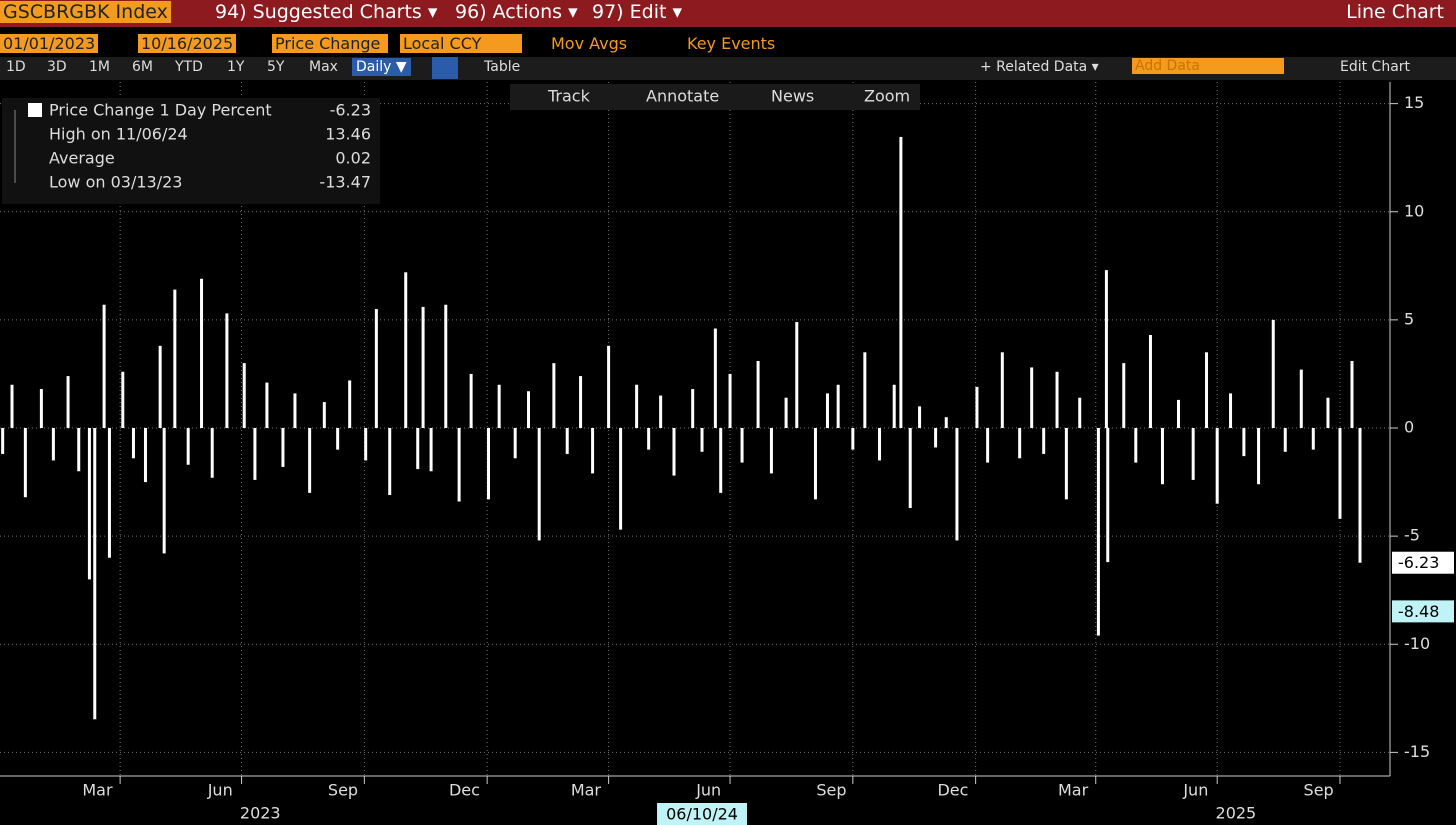  Describe the element at coordinates (516, 12) in the screenshot. I see `menu-item: 96) Actions ▾` at that location.